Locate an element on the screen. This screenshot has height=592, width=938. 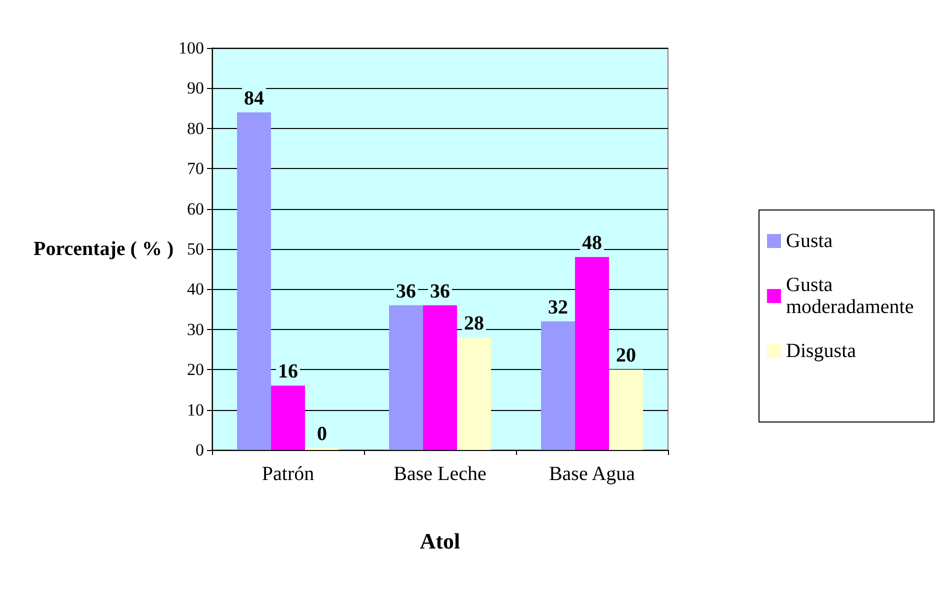
legend-label: Disgusta is located at coordinates (821, 351).